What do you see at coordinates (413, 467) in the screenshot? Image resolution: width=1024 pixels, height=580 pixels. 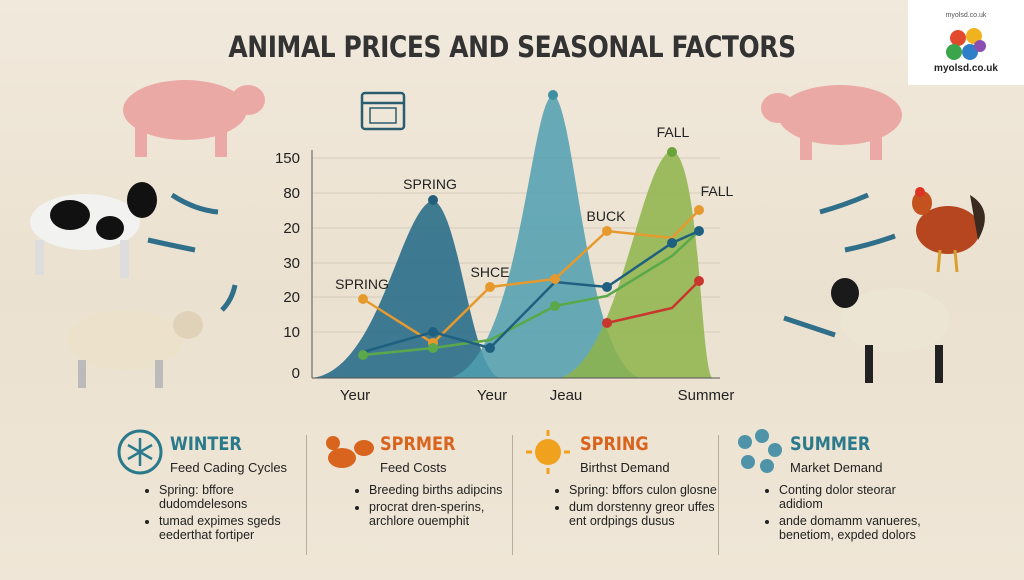 I see `panel-subtitle: Feed Costs` at bounding box center [413, 467].